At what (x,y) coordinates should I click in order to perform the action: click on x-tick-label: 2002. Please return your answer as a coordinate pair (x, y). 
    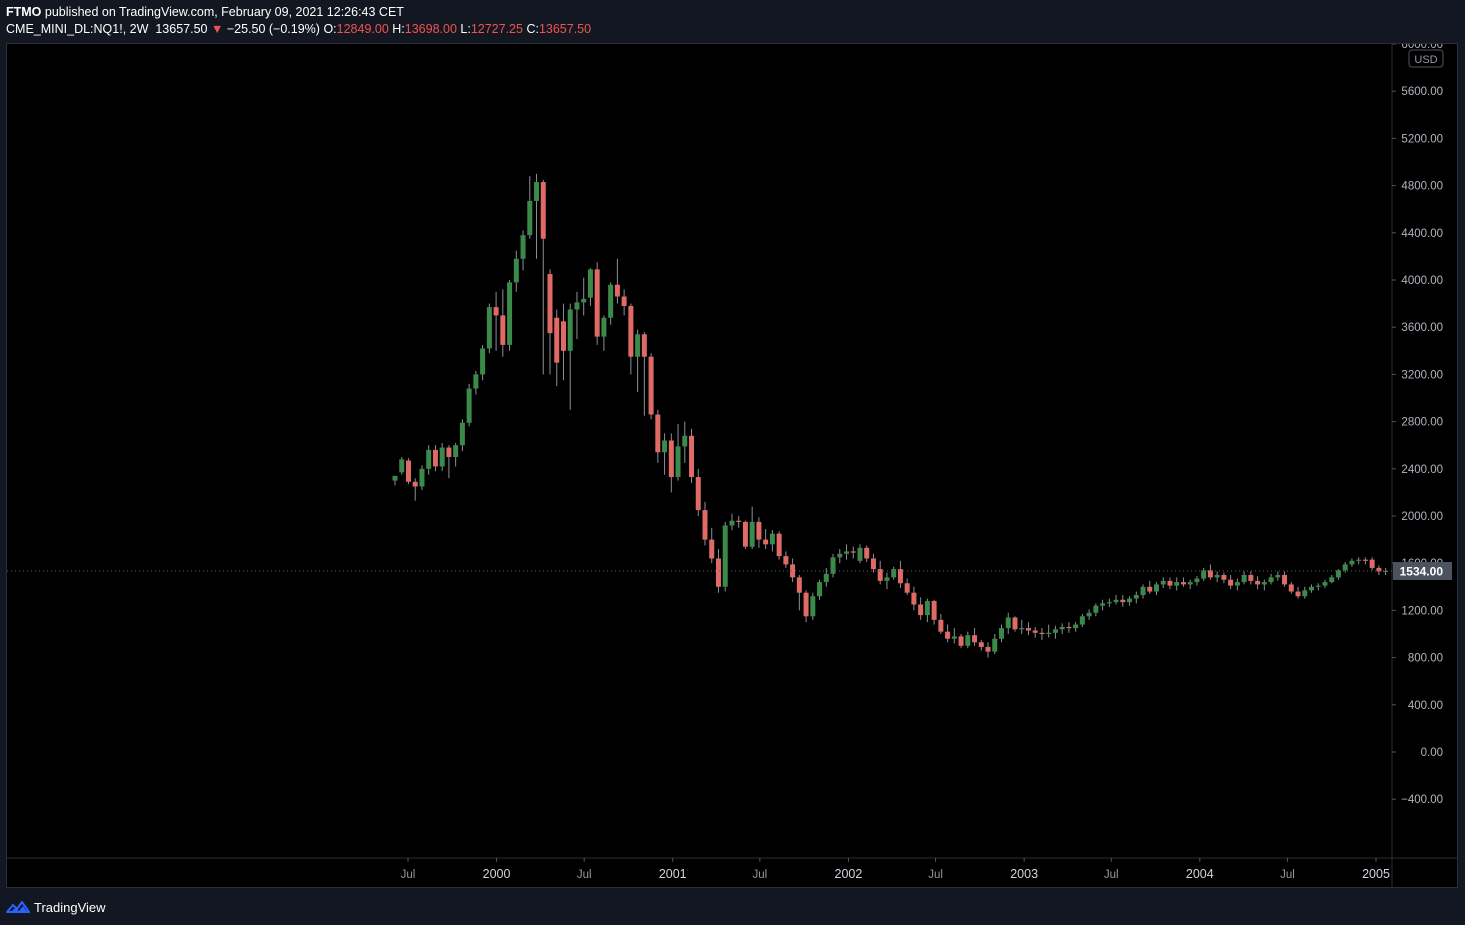
    Looking at the image, I should click on (849, 874).